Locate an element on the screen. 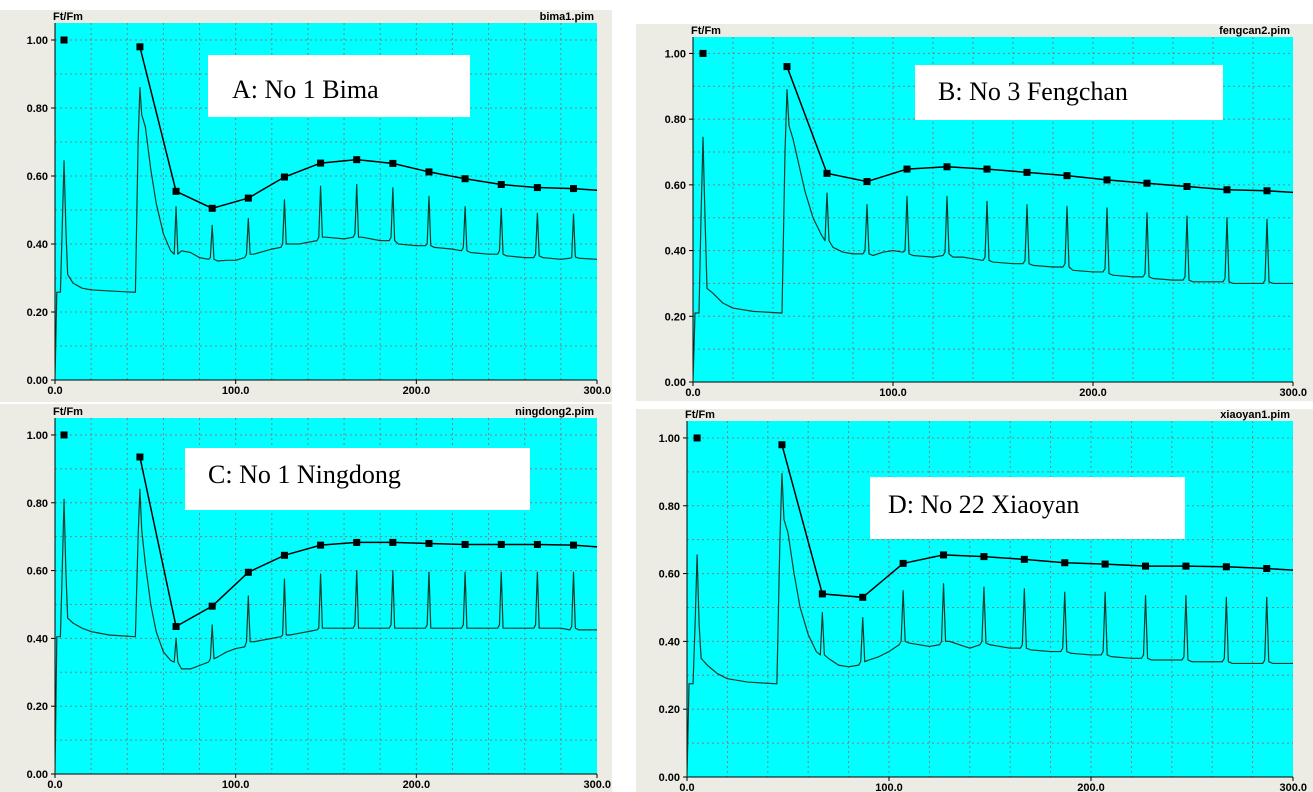  panel-label: C: No 1 Ningdong is located at coordinates (304, 474).